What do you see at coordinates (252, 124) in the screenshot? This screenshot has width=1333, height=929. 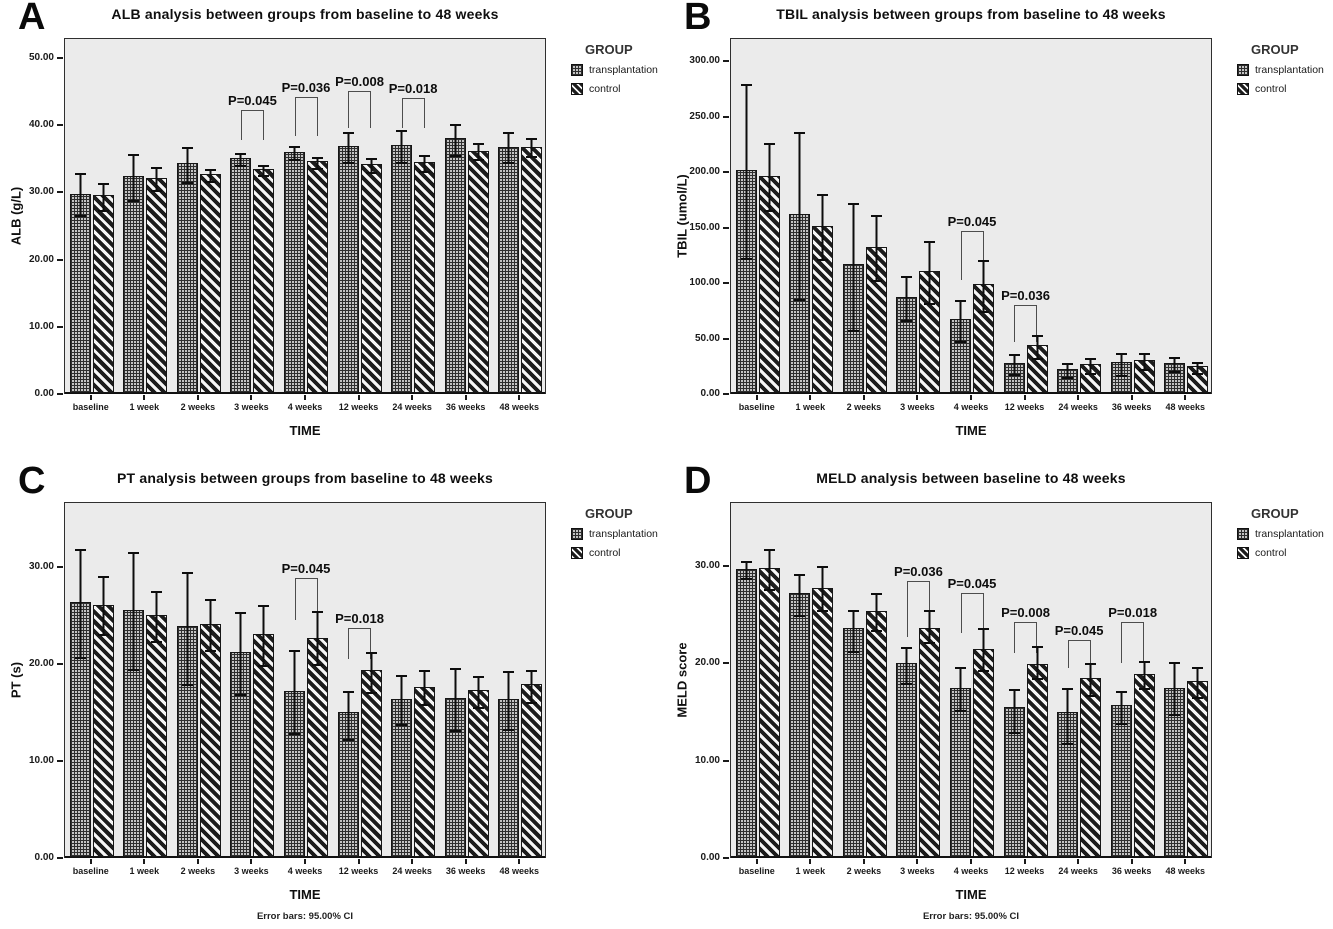 I see `significance-bracket-3-weeks` at bounding box center [252, 124].